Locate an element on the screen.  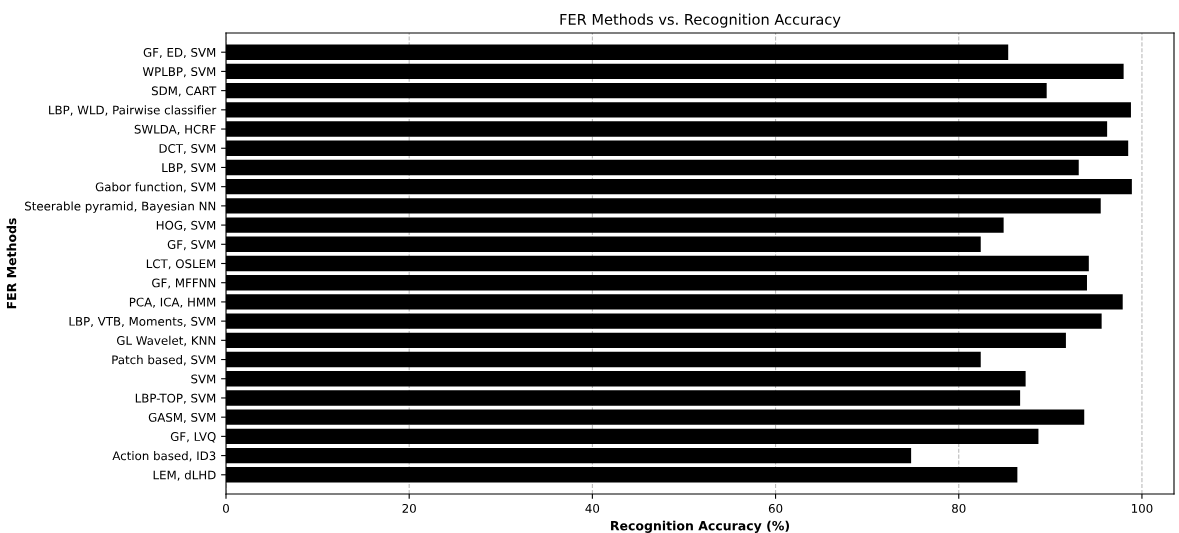
x-tick-label: 80 is located at coordinates (959, 508).